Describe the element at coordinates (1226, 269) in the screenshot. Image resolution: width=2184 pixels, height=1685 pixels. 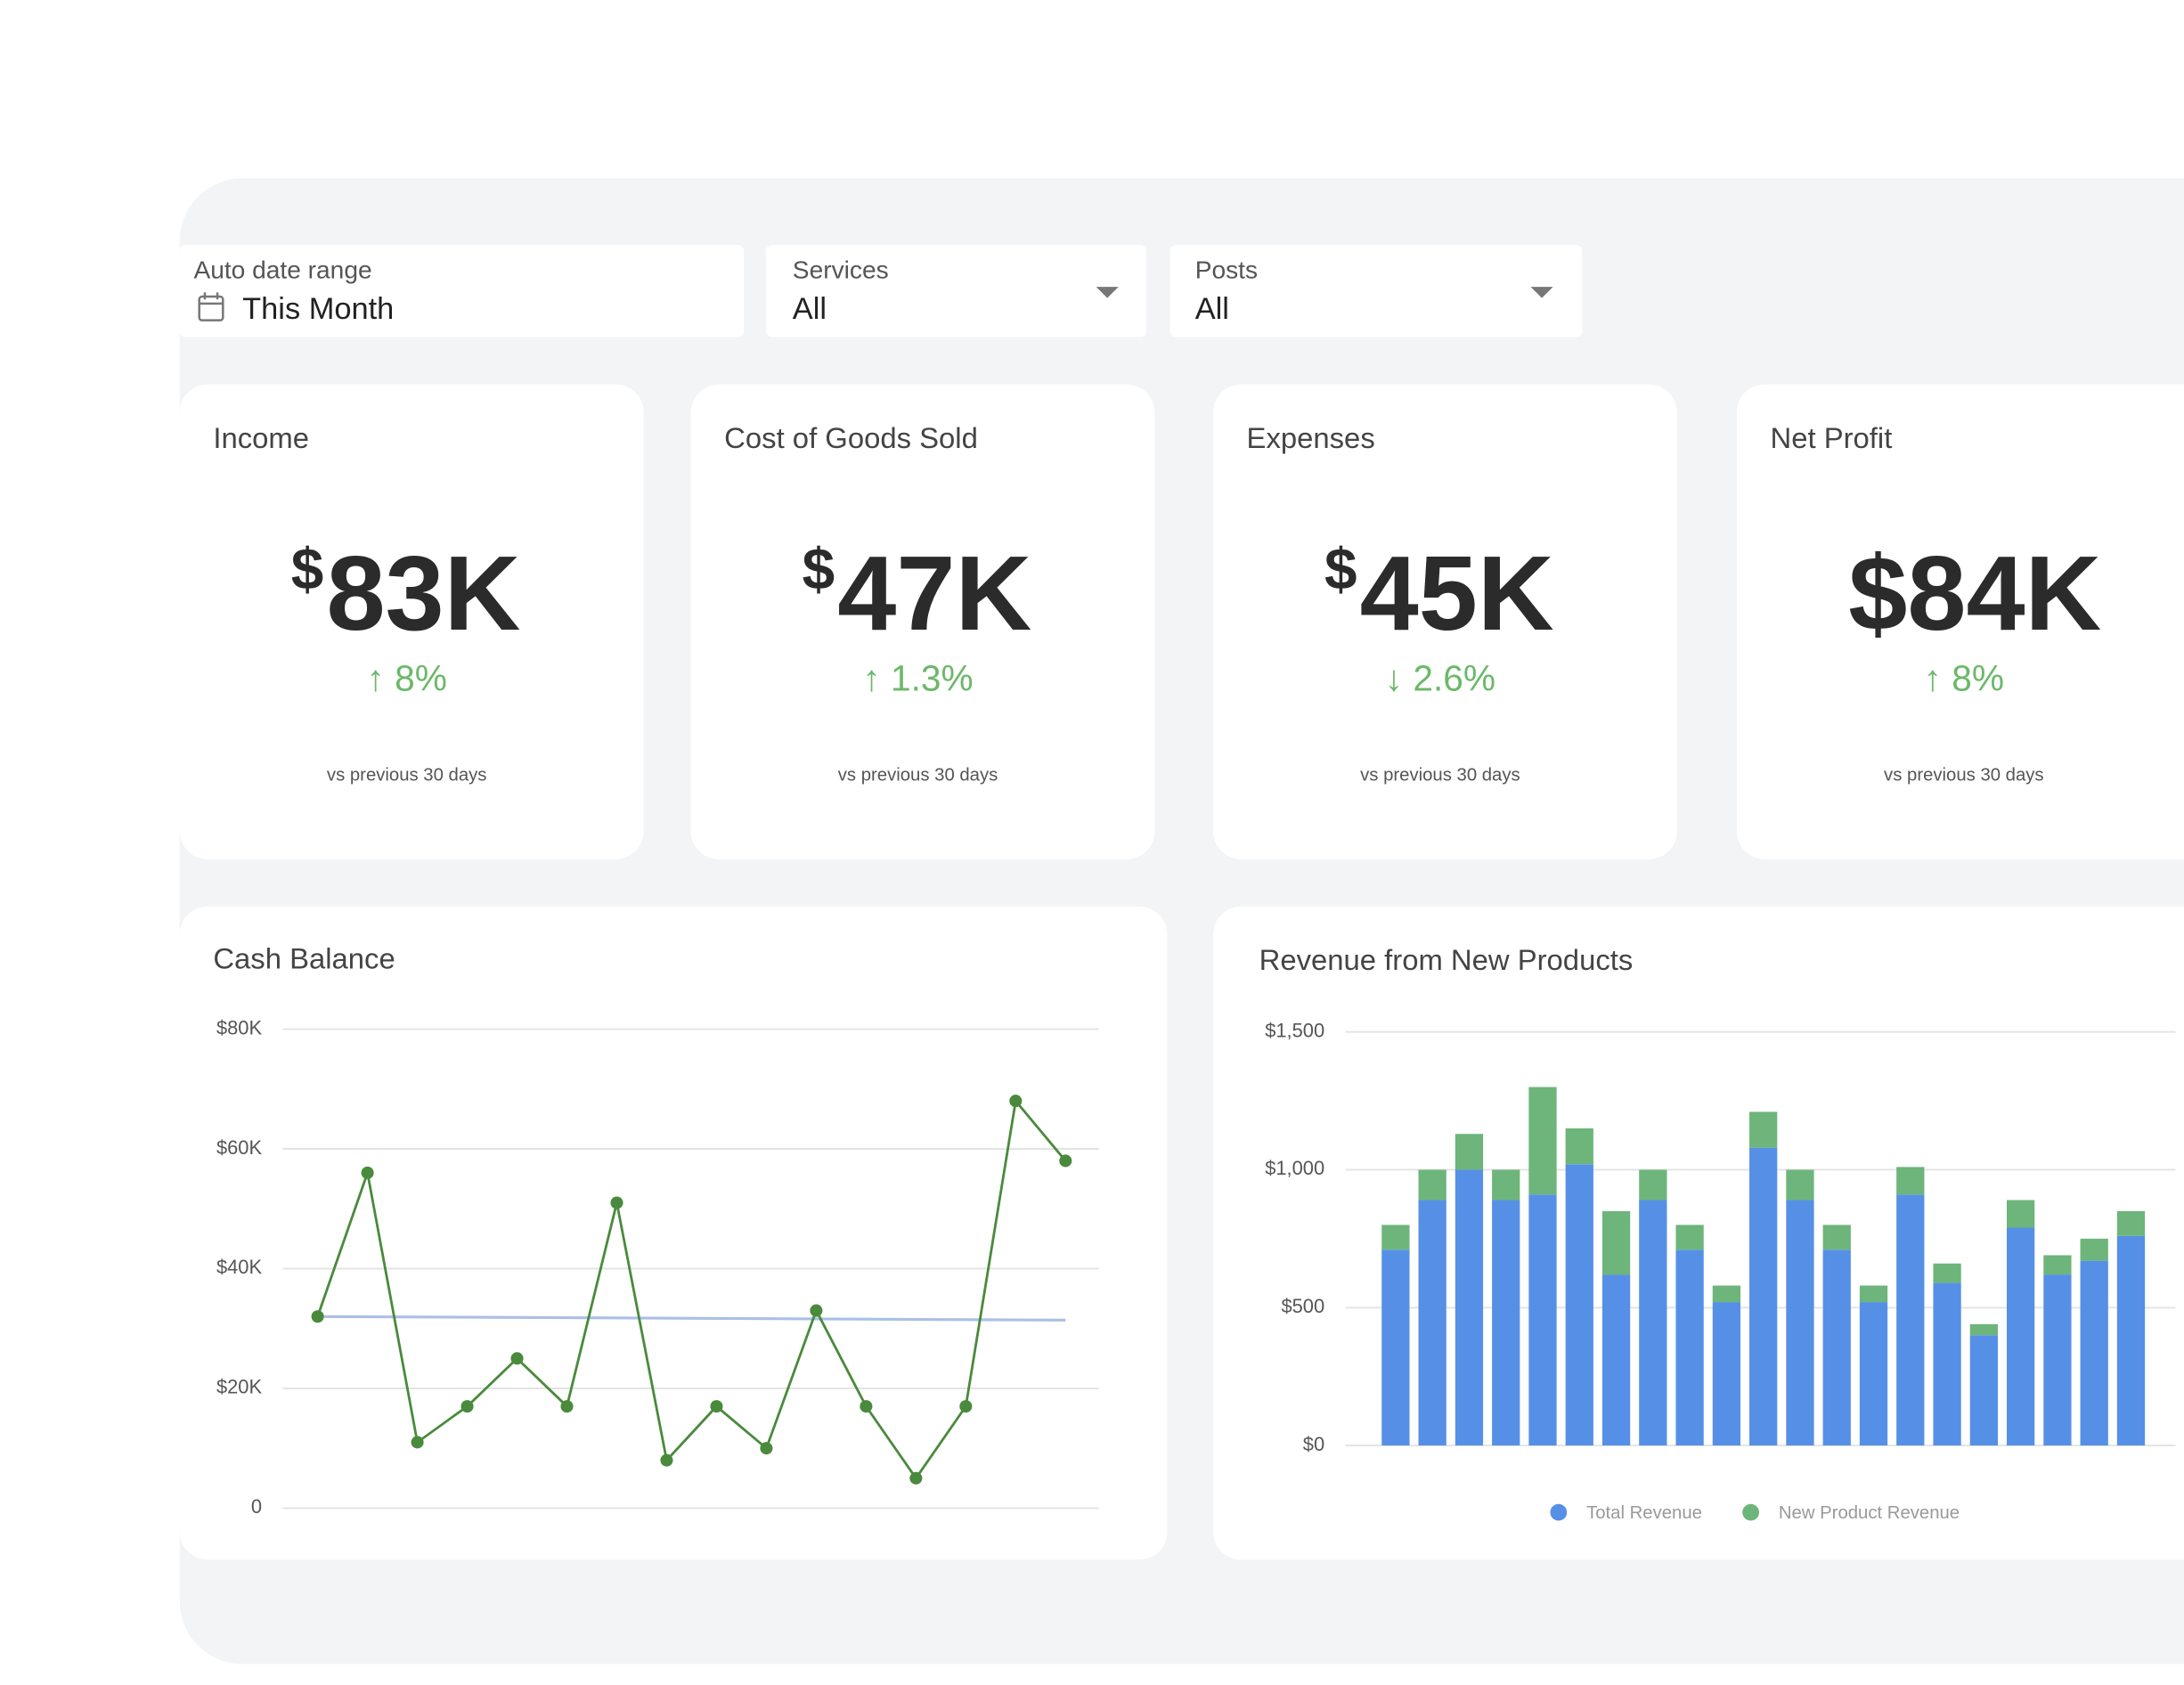
I see `filter-label: Posts` at that location.